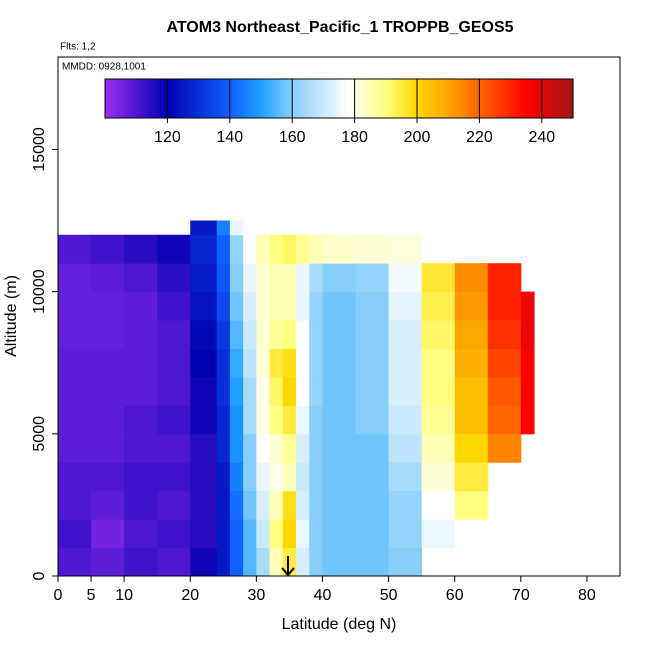  What do you see at coordinates (39, 575) in the screenshot?
I see `y-tick-label: 0` at bounding box center [39, 575].